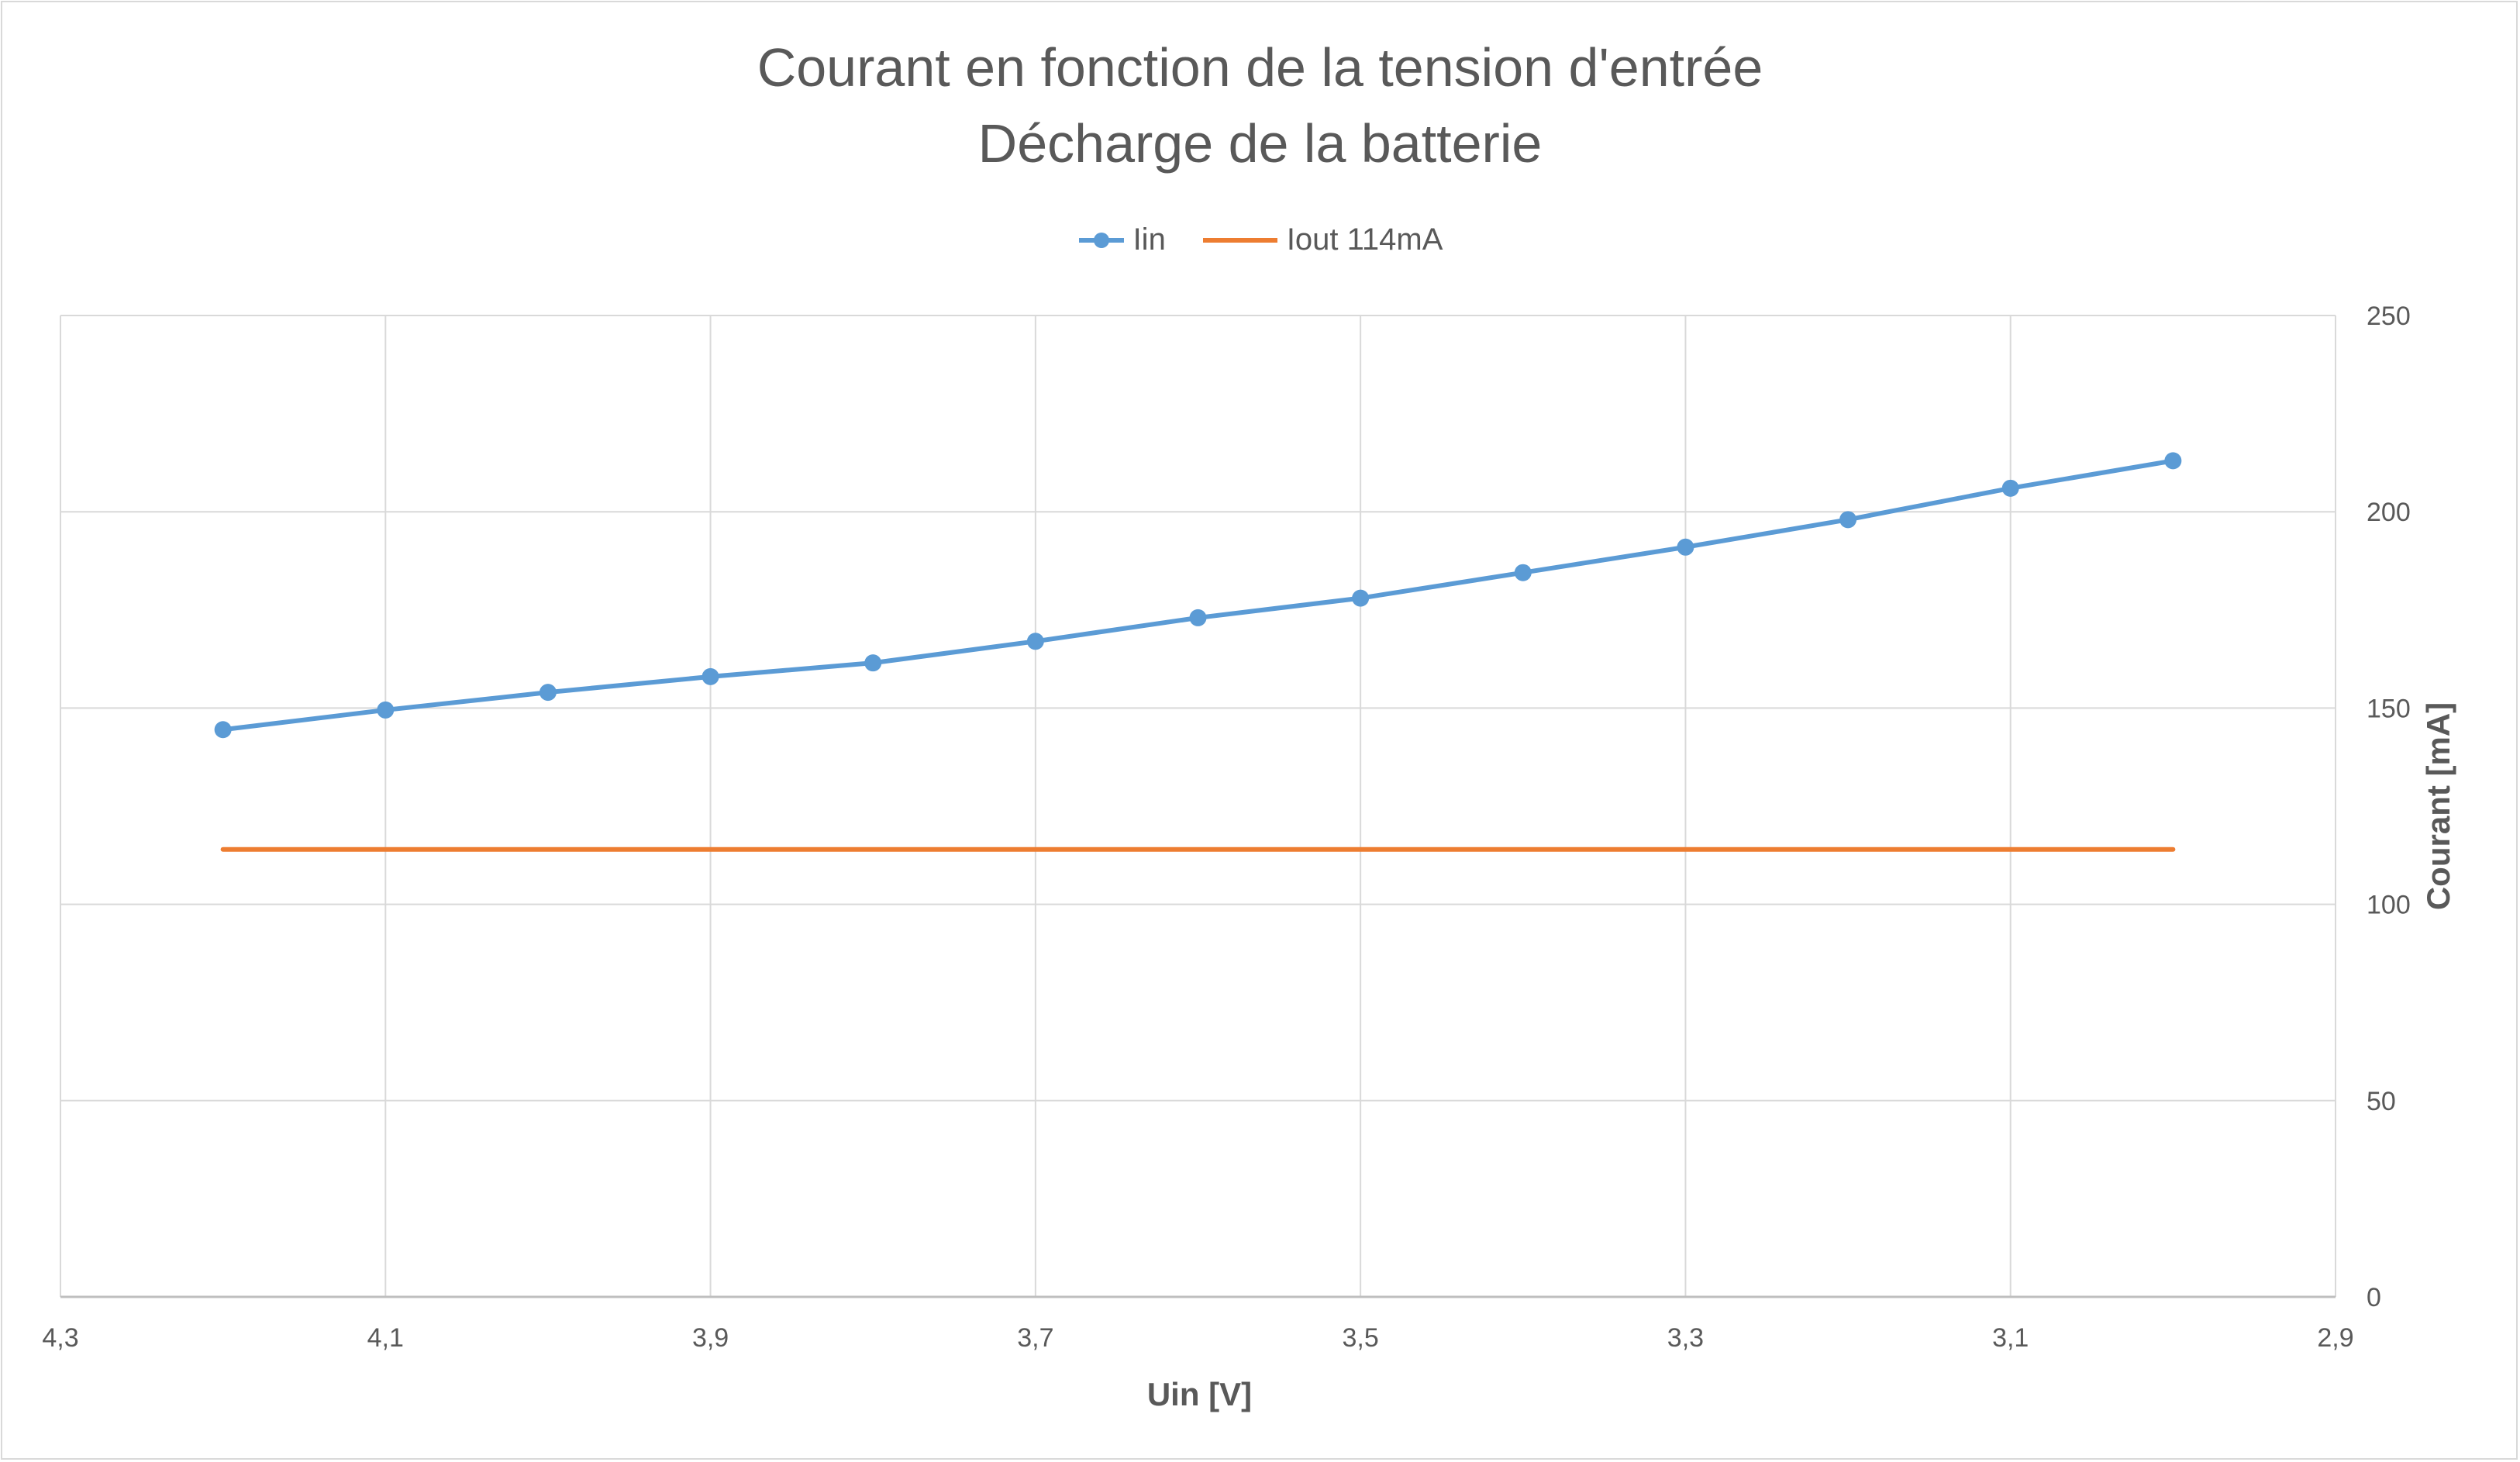  Describe the element at coordinates (2011, 1338) in the screenshot. I see `x-tick-label: 3,1` at that location.